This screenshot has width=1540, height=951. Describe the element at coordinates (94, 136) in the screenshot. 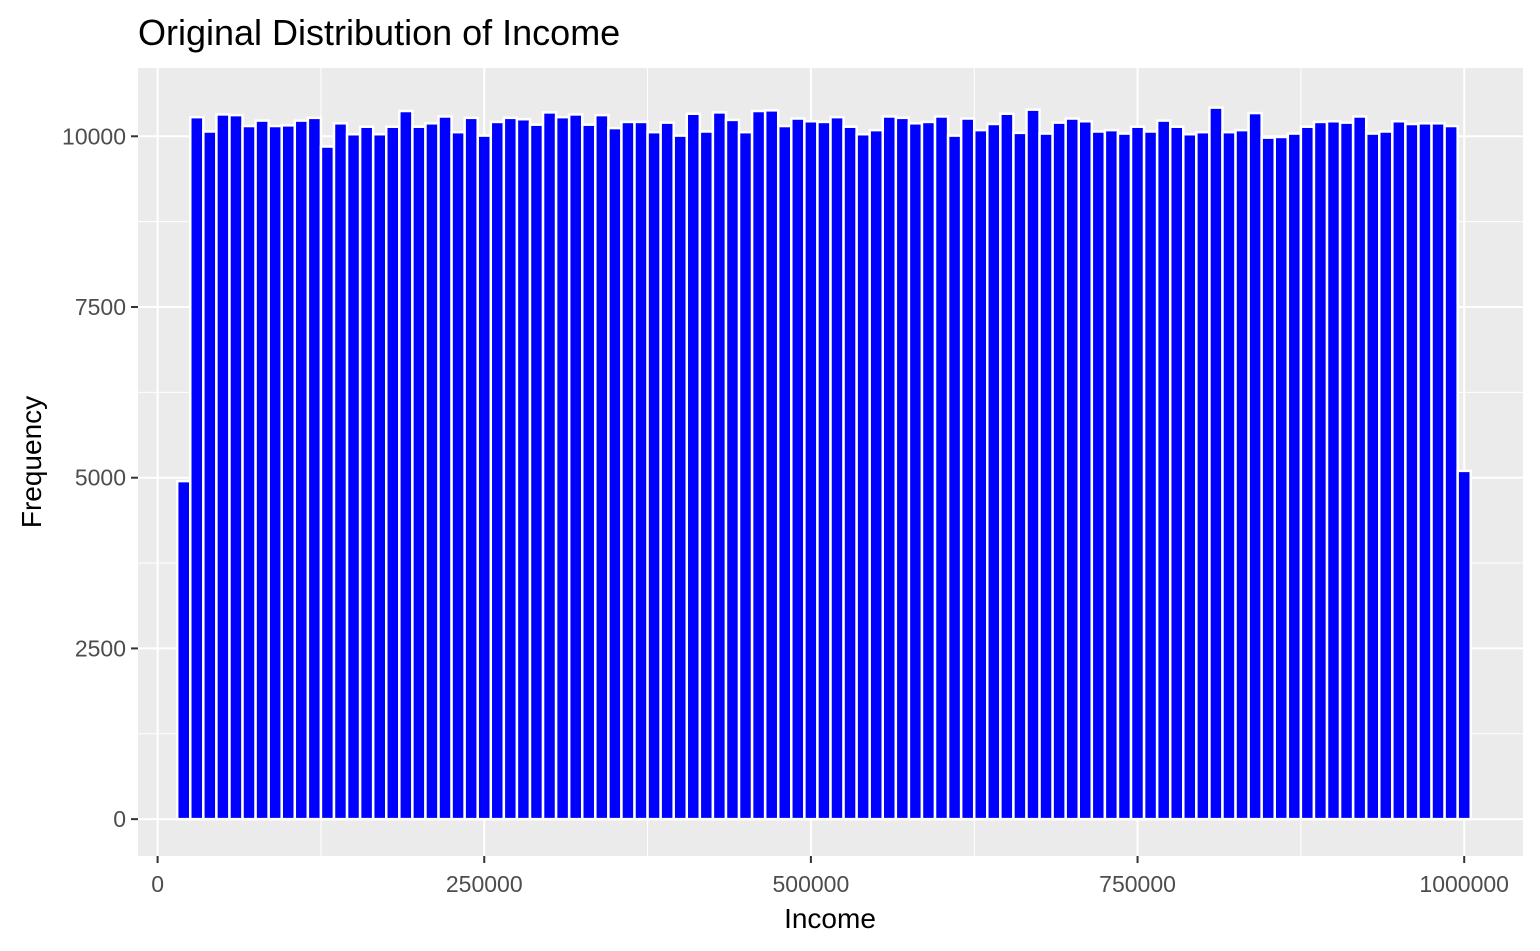

I see `y-tick-label: 10000` at that location.